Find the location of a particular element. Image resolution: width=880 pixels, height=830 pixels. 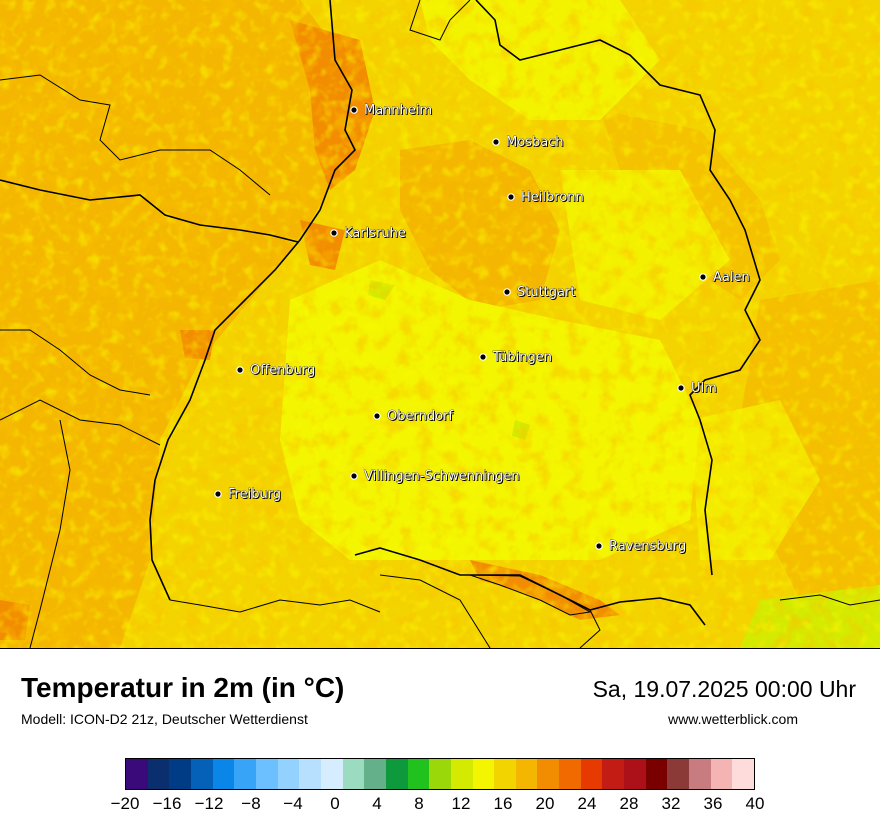

legend-tick-label: 32 is located at coordinates (671, 803).